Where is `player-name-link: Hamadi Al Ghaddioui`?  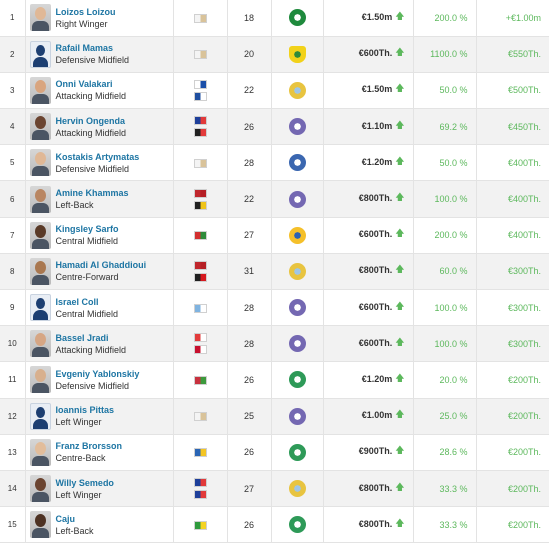 player-name-link: Hamadi Al Ghaddioui is located at coordinates (101, 265).